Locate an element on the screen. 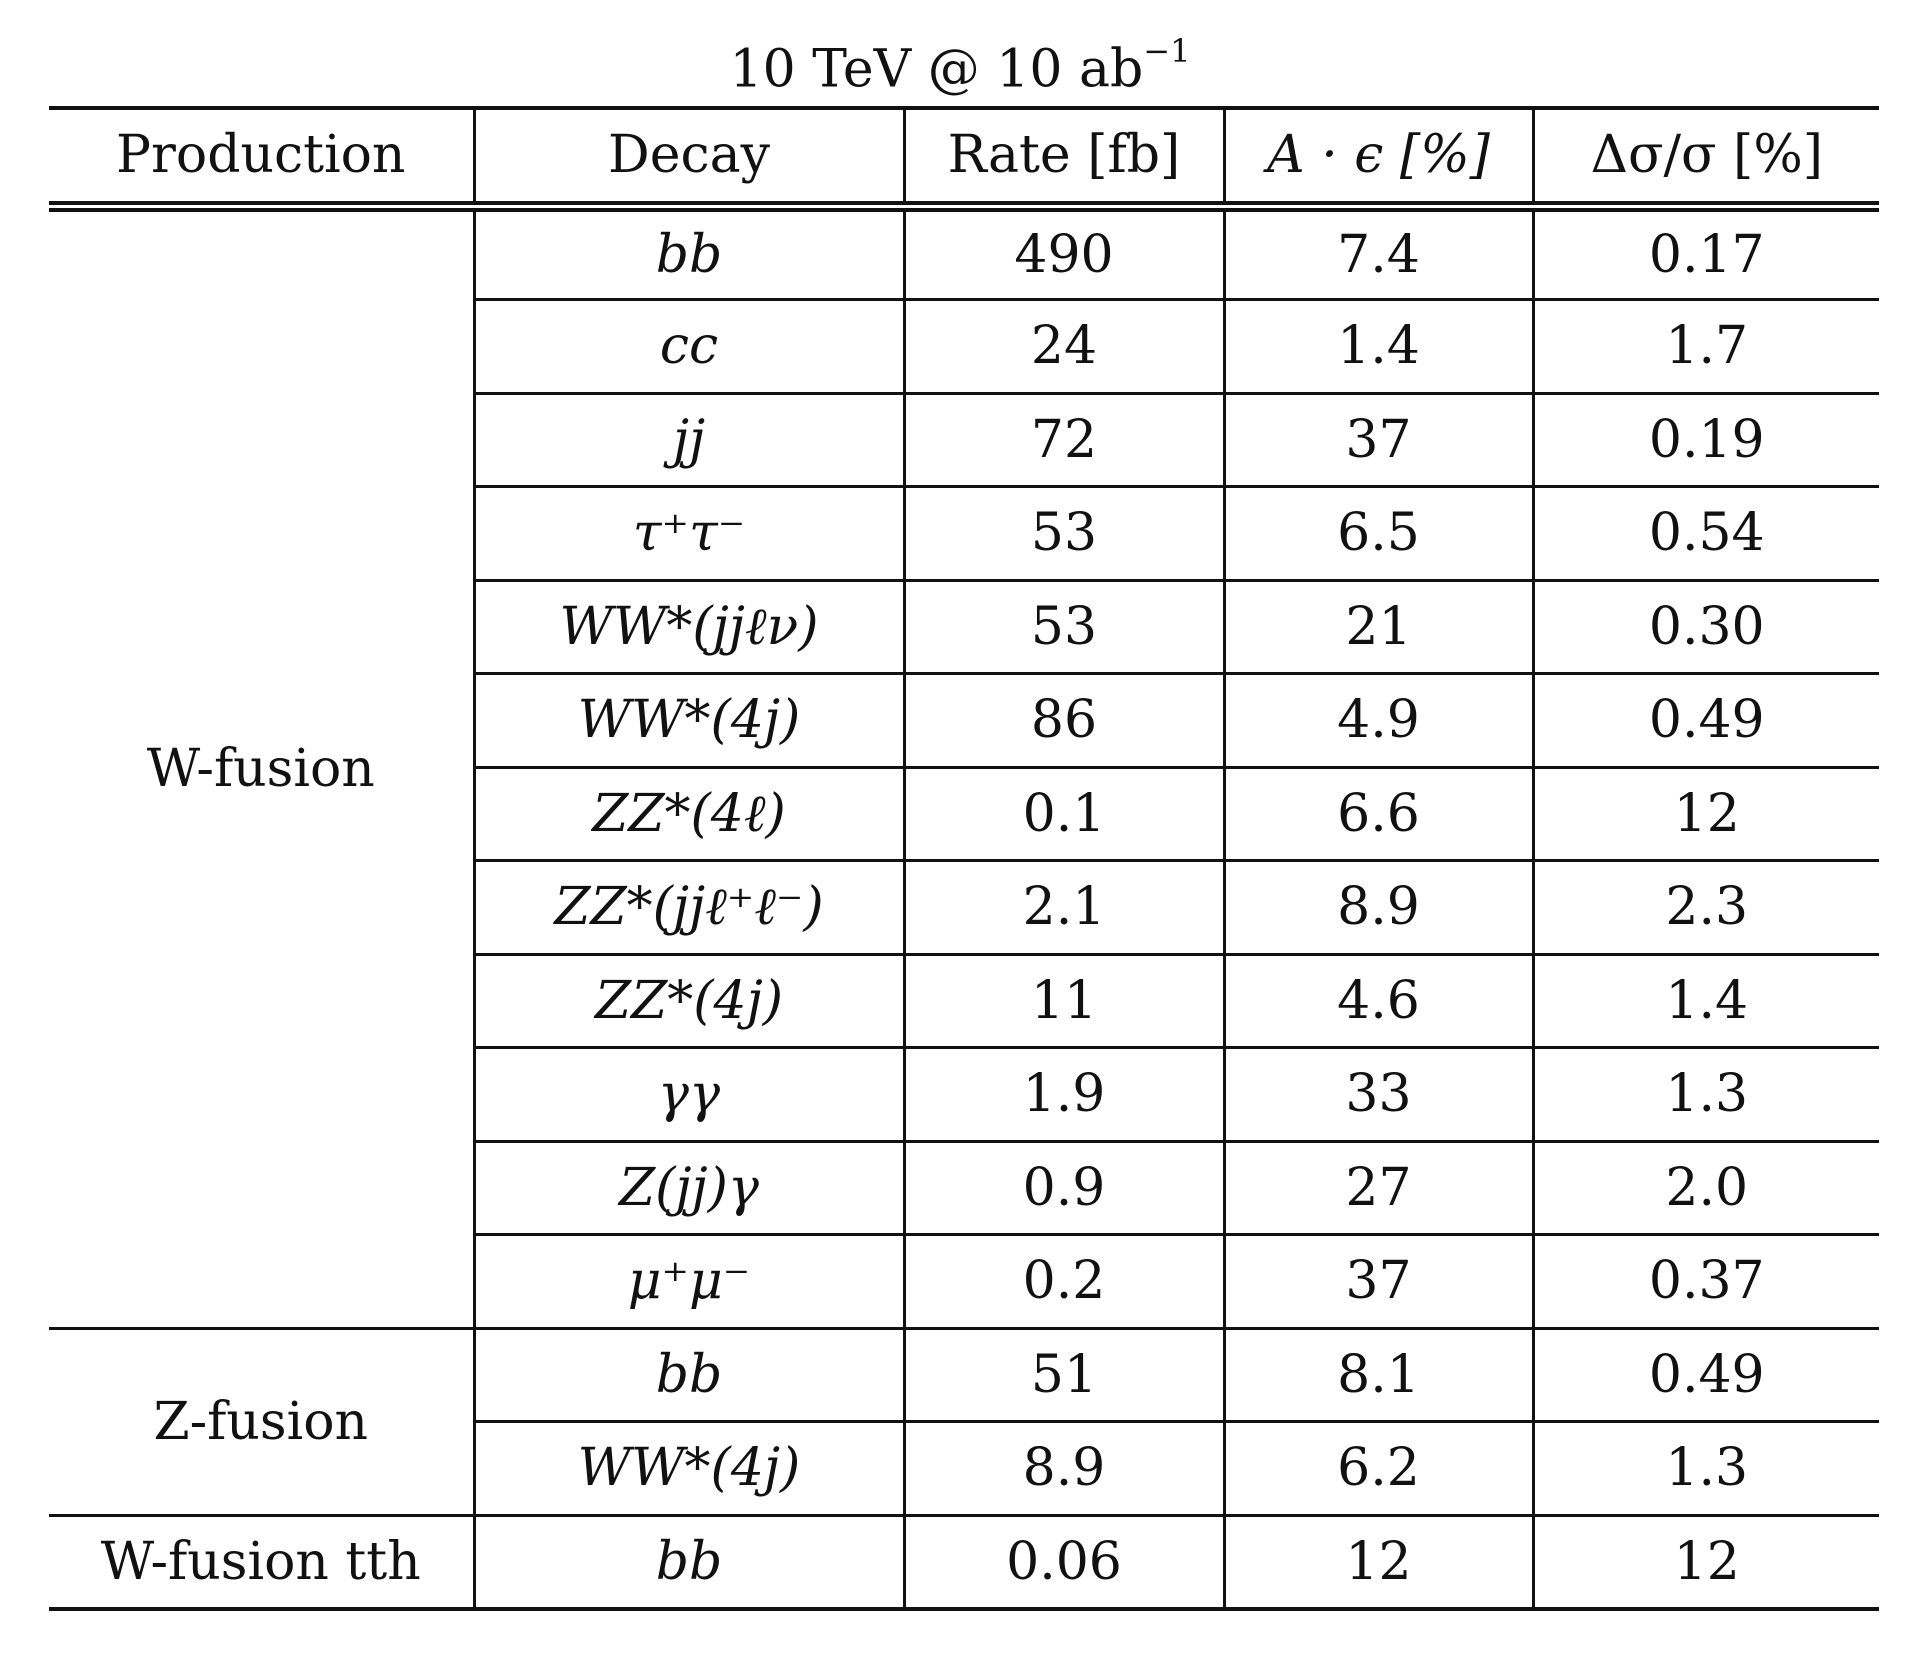 The width and height of the screenshot is (1920, 1669). table-row: γγ 1.9 33 1.3 is located at coordinates (964, 1095).